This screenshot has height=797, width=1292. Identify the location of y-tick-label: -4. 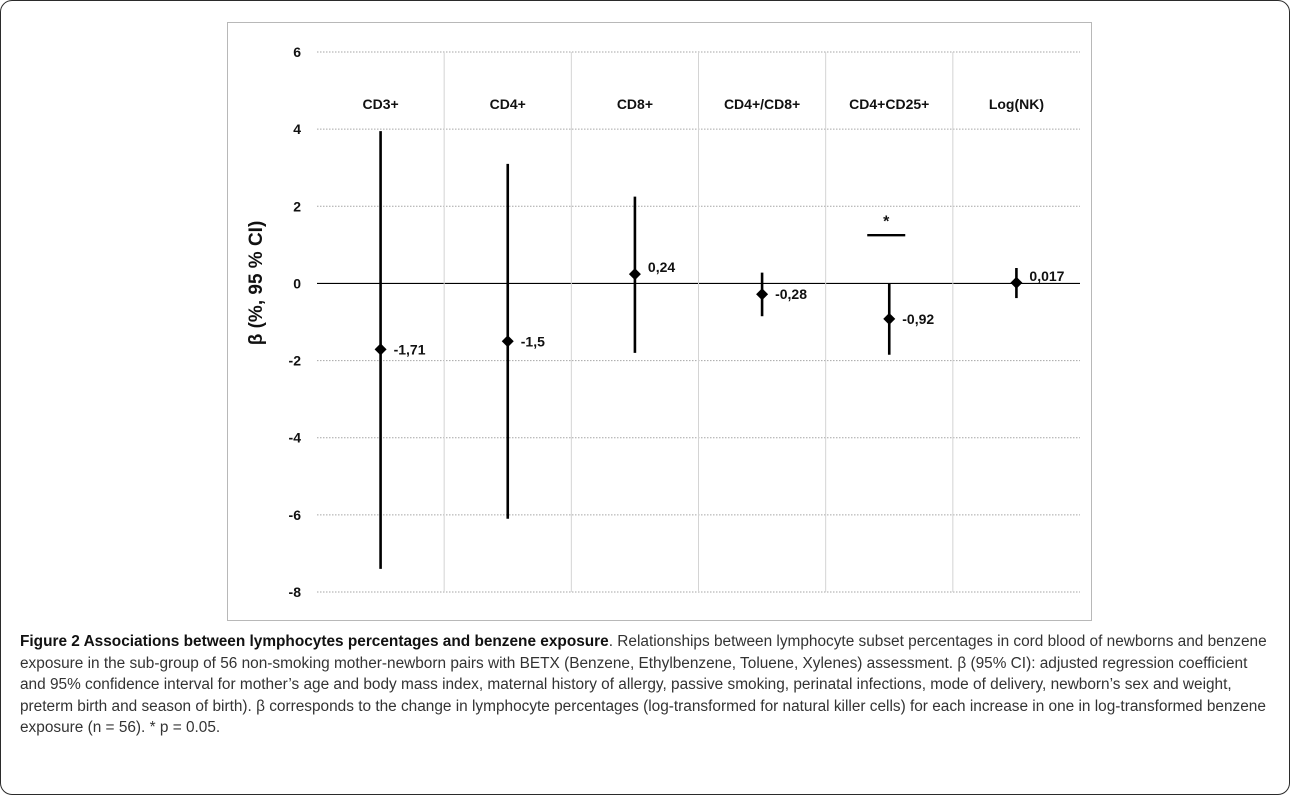
(295, 438).